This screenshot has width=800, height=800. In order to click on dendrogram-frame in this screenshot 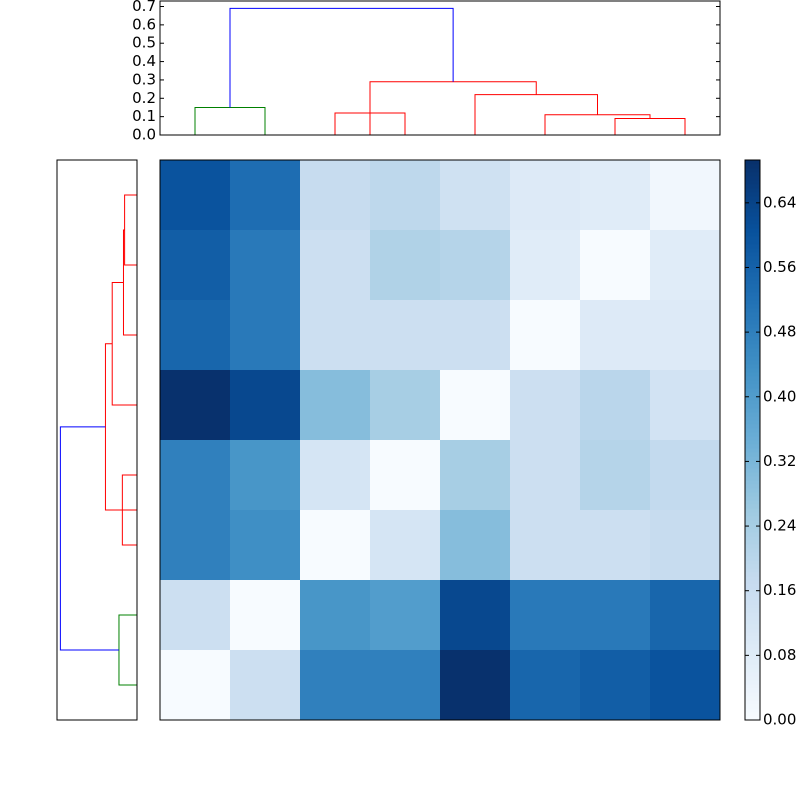, I will do `click(97, 440)`.